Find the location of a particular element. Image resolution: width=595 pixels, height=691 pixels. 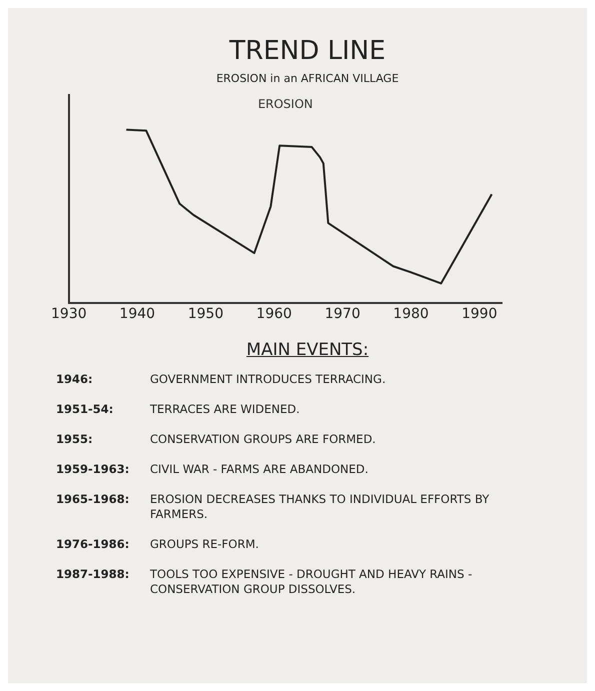

text: 1987-1988: TOOLS TOO EXPENSIVE - DROUGHT AND HEAVY RAINS - CONSERVATION GROUP DISSOLVES. is located at coordinates (264, 581).